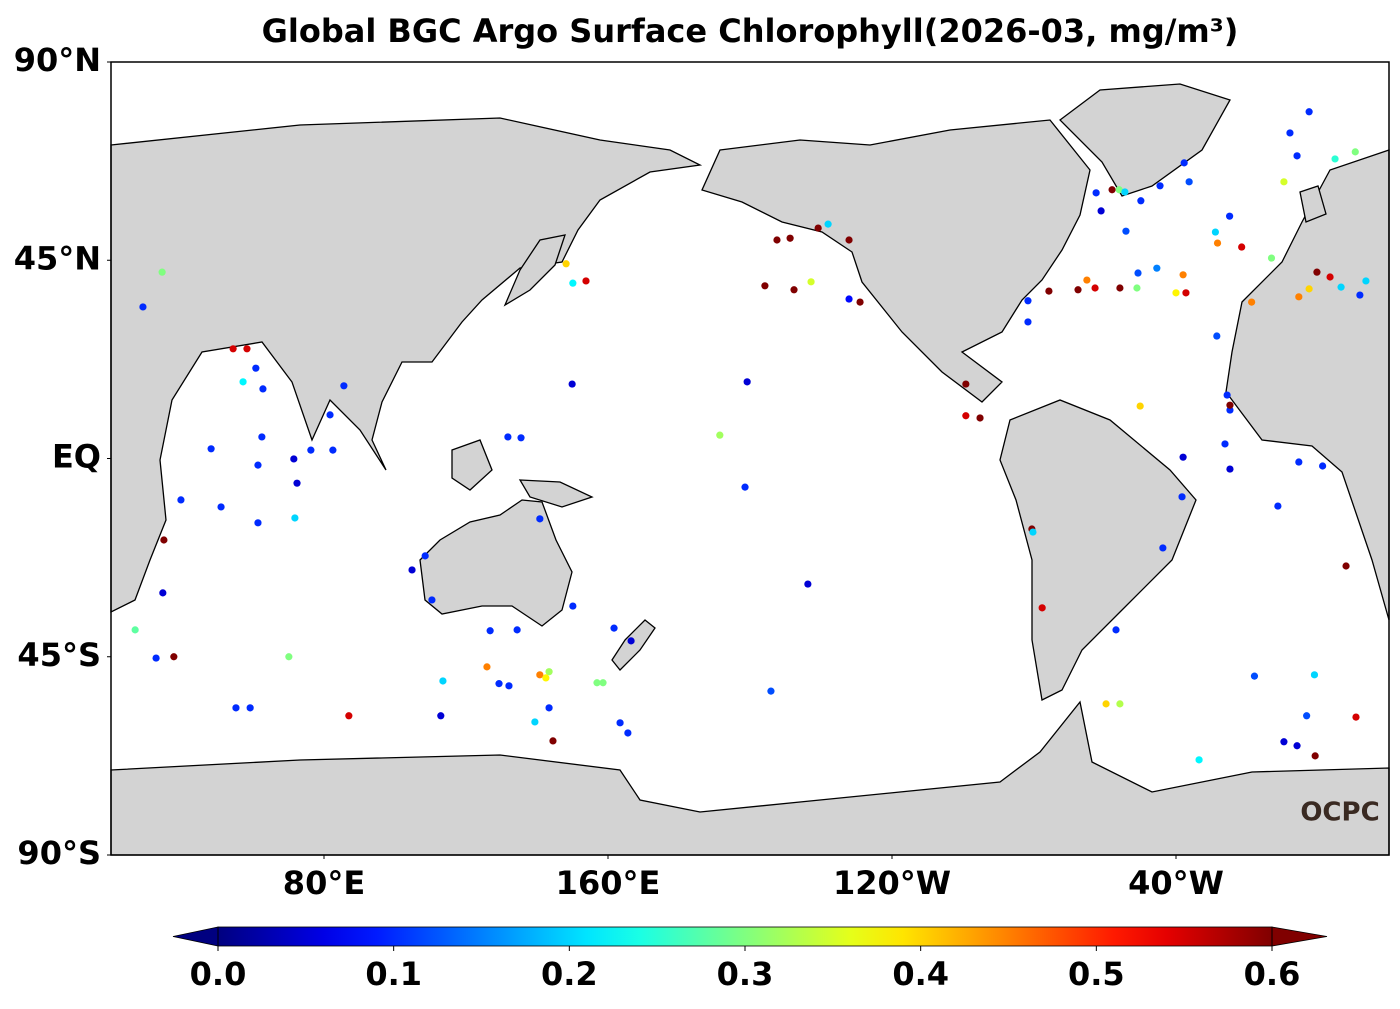 This screenshot has height=1009, width=1400. Describe the element at coordinates (745, 936) in the screenshot. I see `colorbar` at that location.